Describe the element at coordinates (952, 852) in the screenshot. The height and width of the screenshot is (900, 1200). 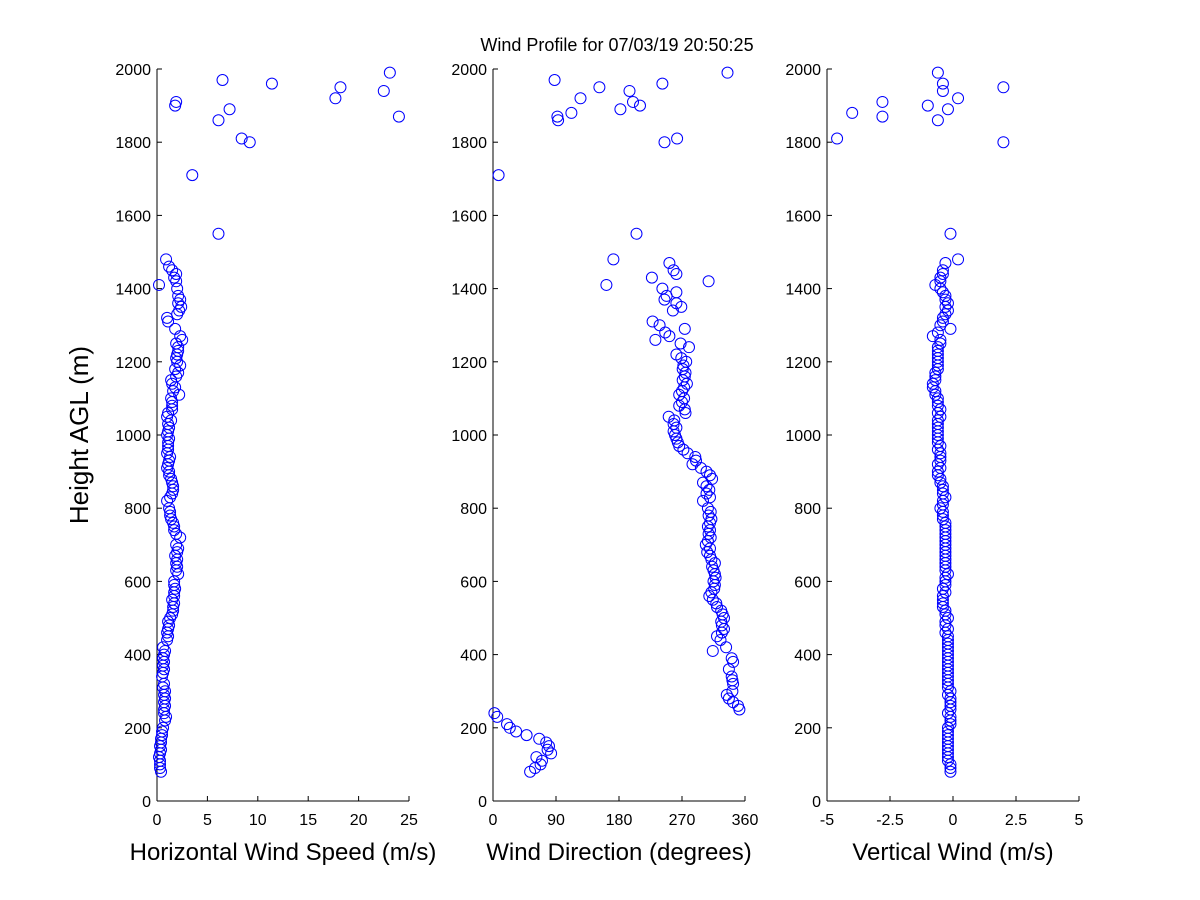
I see `x-axis-label-vertical: Vertical Wind (m/s)` at that location.